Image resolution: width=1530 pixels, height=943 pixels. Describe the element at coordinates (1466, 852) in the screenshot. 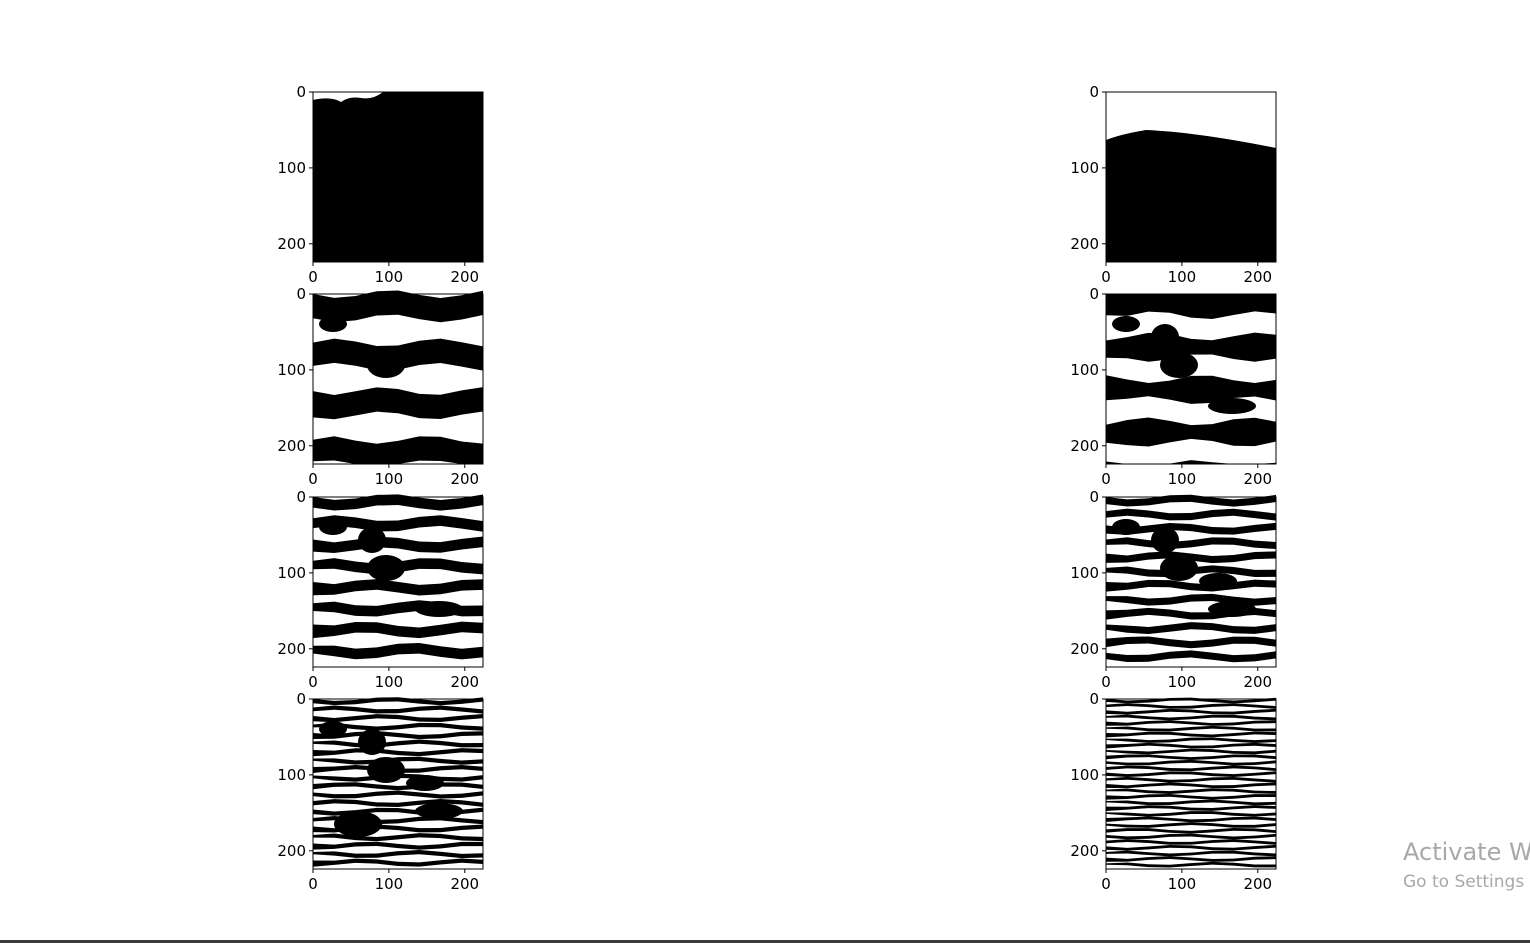

I see `watermark-line1: Activate Windows` at that location.